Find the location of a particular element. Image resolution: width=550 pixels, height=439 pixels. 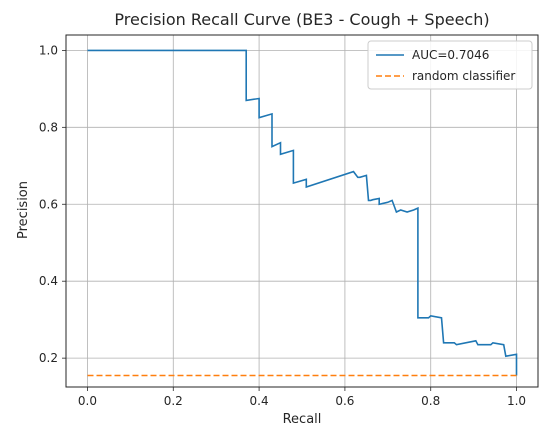

x-tick-label: 0.4 is located at coordinates (259, 401).